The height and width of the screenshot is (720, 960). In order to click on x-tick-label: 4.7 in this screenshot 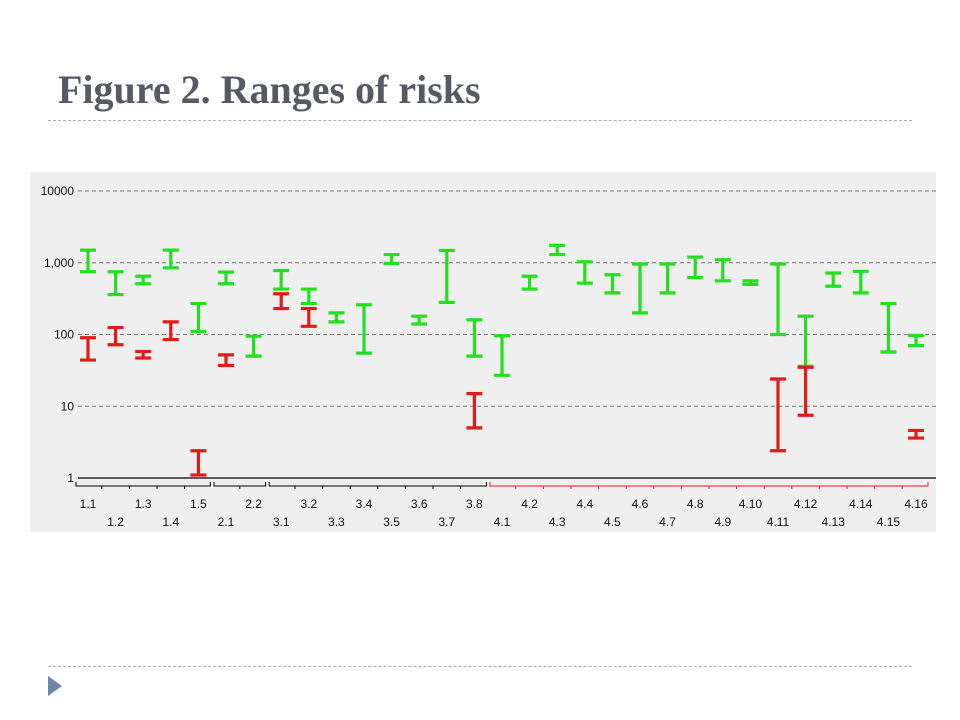, I will do `click(667, 522)`.